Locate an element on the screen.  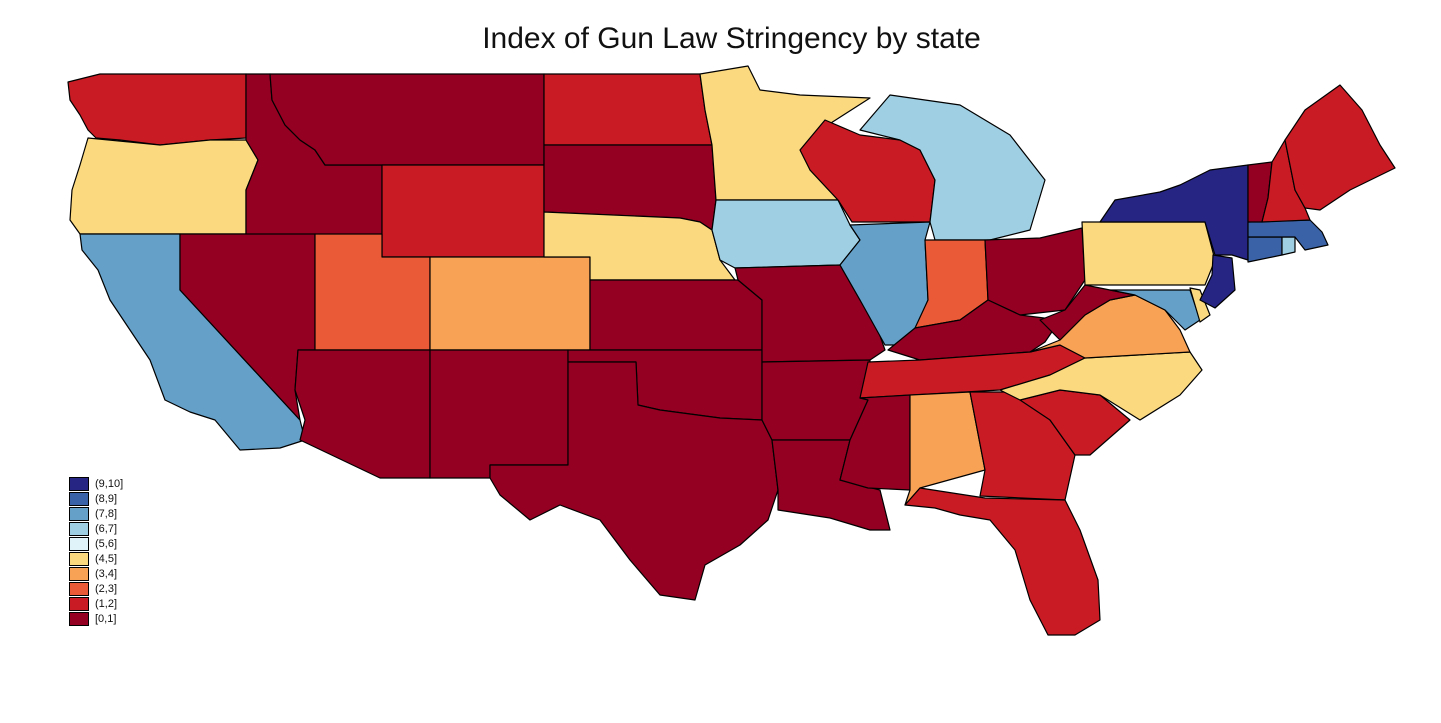
legend-item: (1,2] is located at coordinates (96, 603).